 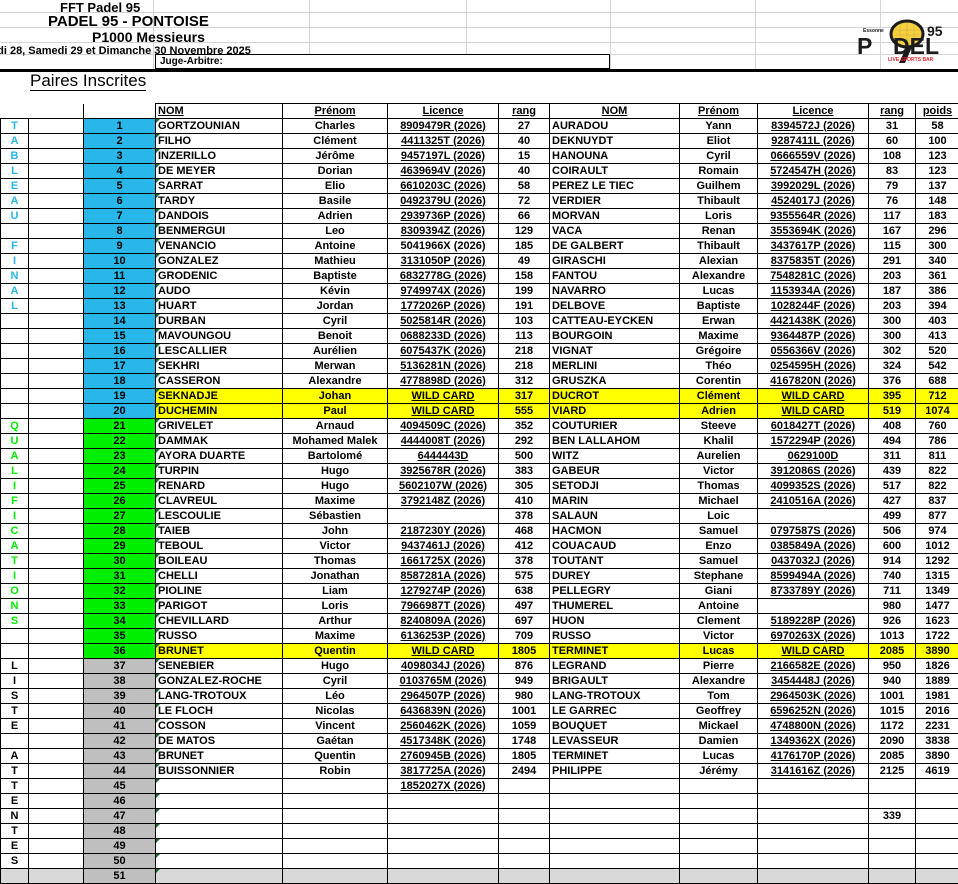 What do you see at coordinates (219, 666) in the screenshot?
I see `player1-lastname: SENEBIER` at bounding box center [219, 666].